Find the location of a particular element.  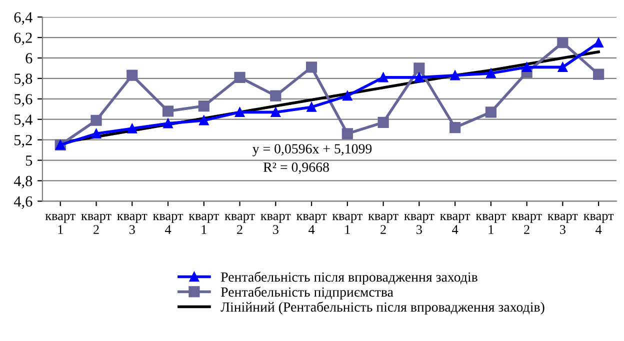

y-tick-label: 6,2 is located at coordinates (23, 39).